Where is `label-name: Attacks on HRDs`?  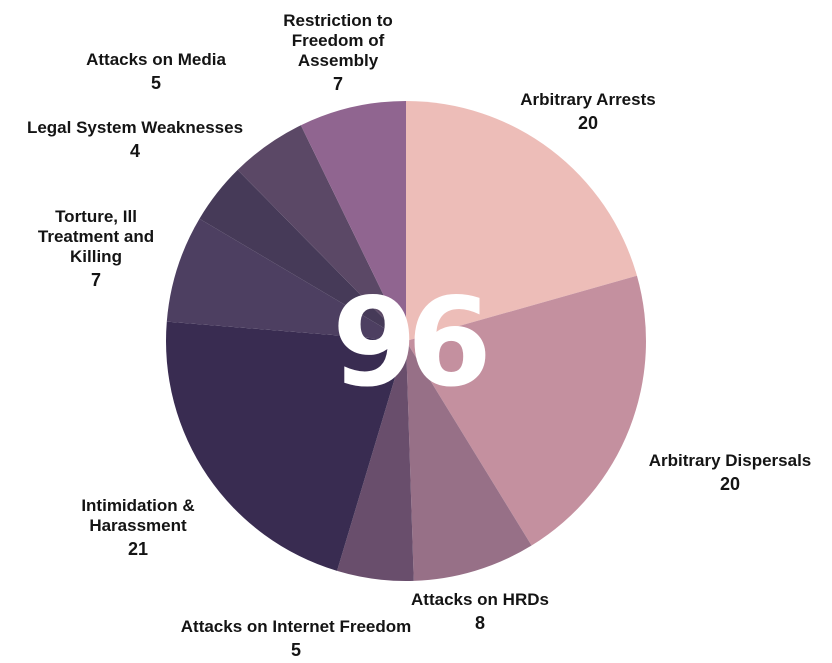 label-name: Attacks on HRDs is located at coordinates (480, 599).